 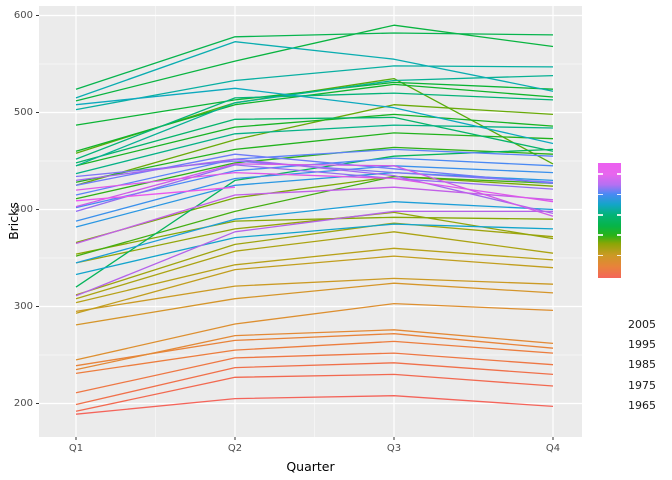 What do you see at coordinates (642, 344) in the screenshot?
I see `legend-label-1995: 1995` at bounding box center [642, 344].